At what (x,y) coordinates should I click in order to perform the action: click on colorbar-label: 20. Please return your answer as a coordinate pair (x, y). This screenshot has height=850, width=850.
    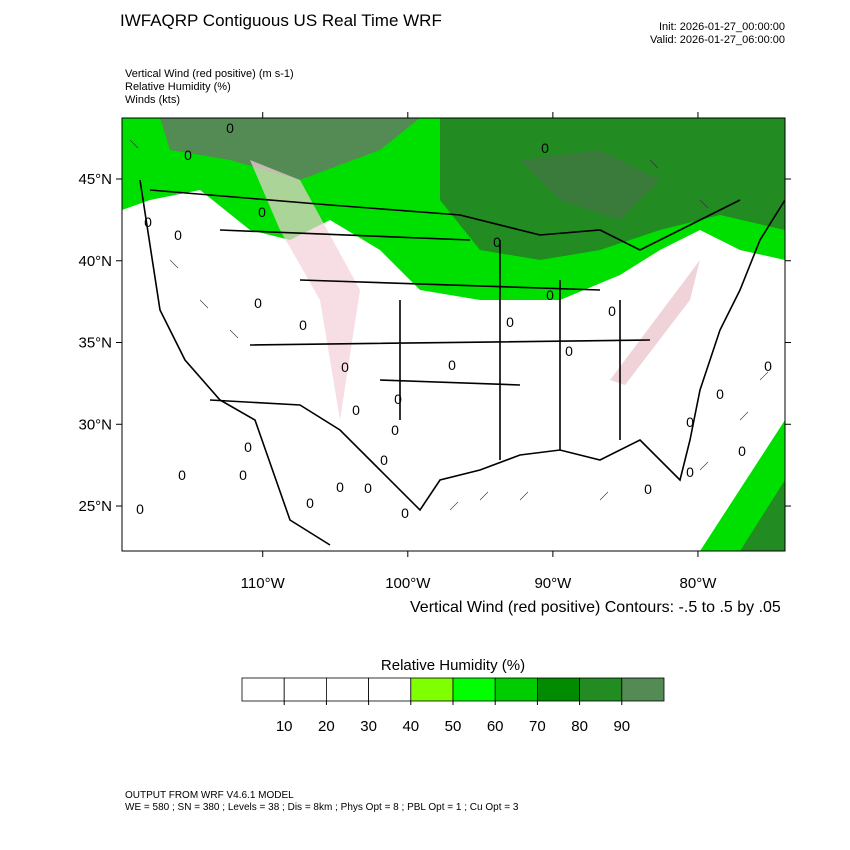
    Looking at the image, I should click on (326, 726).